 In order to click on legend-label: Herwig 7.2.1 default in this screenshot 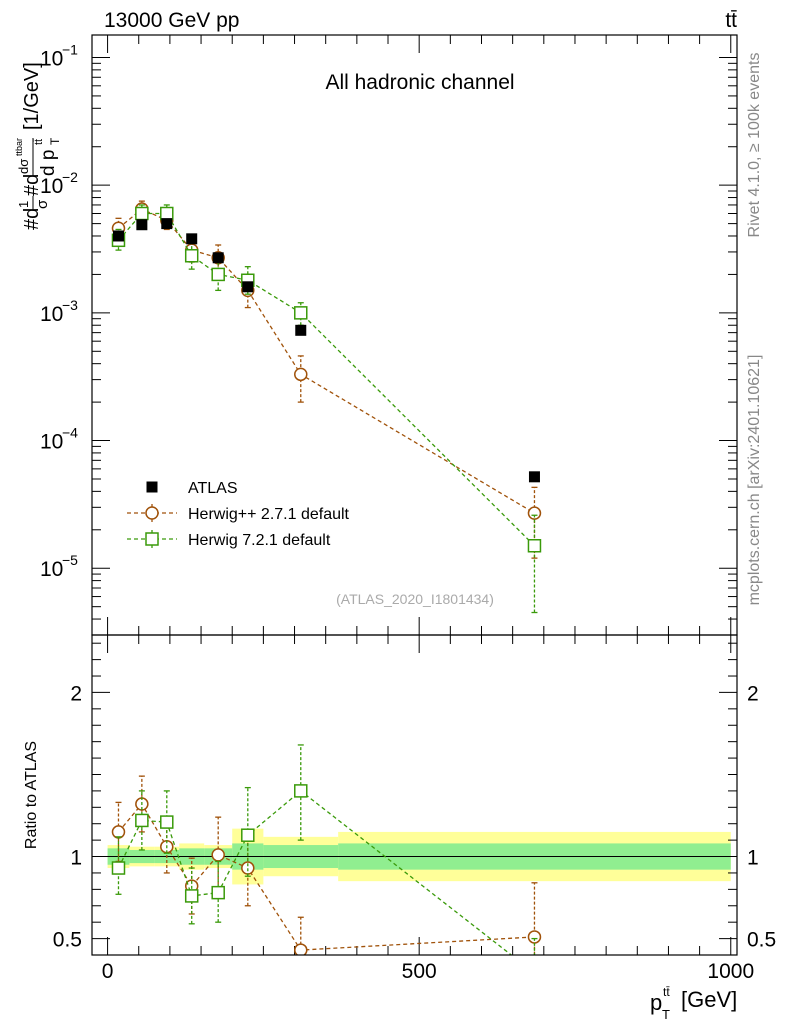, I will do `click(259, 540)`.